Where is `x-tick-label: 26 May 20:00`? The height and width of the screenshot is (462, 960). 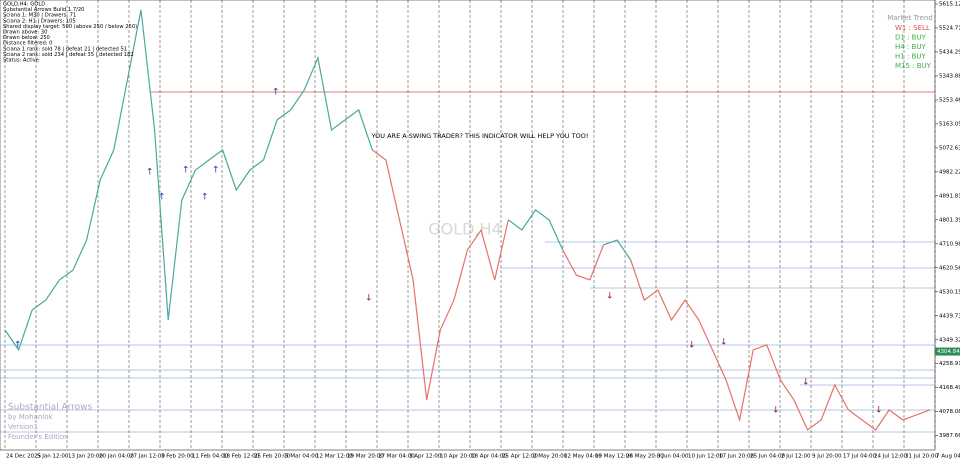 x-tick-label: 26 May 20:00 is located at coordinates (645, 457).